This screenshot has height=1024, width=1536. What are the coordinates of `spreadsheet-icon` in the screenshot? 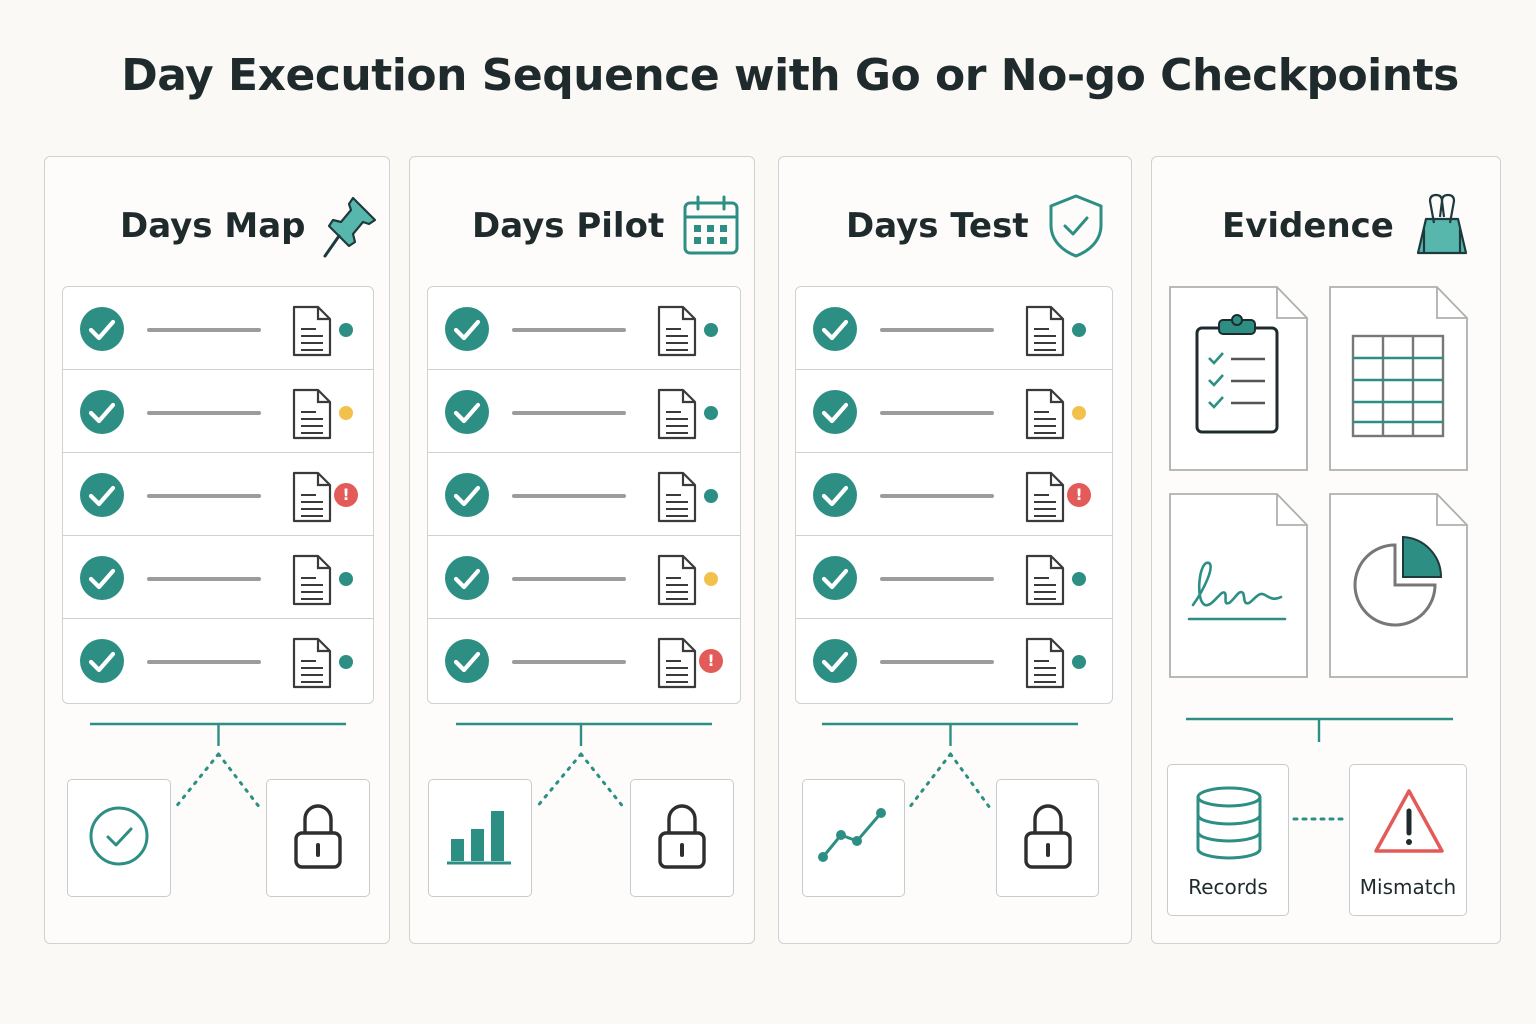 It's located at (1398, 386).